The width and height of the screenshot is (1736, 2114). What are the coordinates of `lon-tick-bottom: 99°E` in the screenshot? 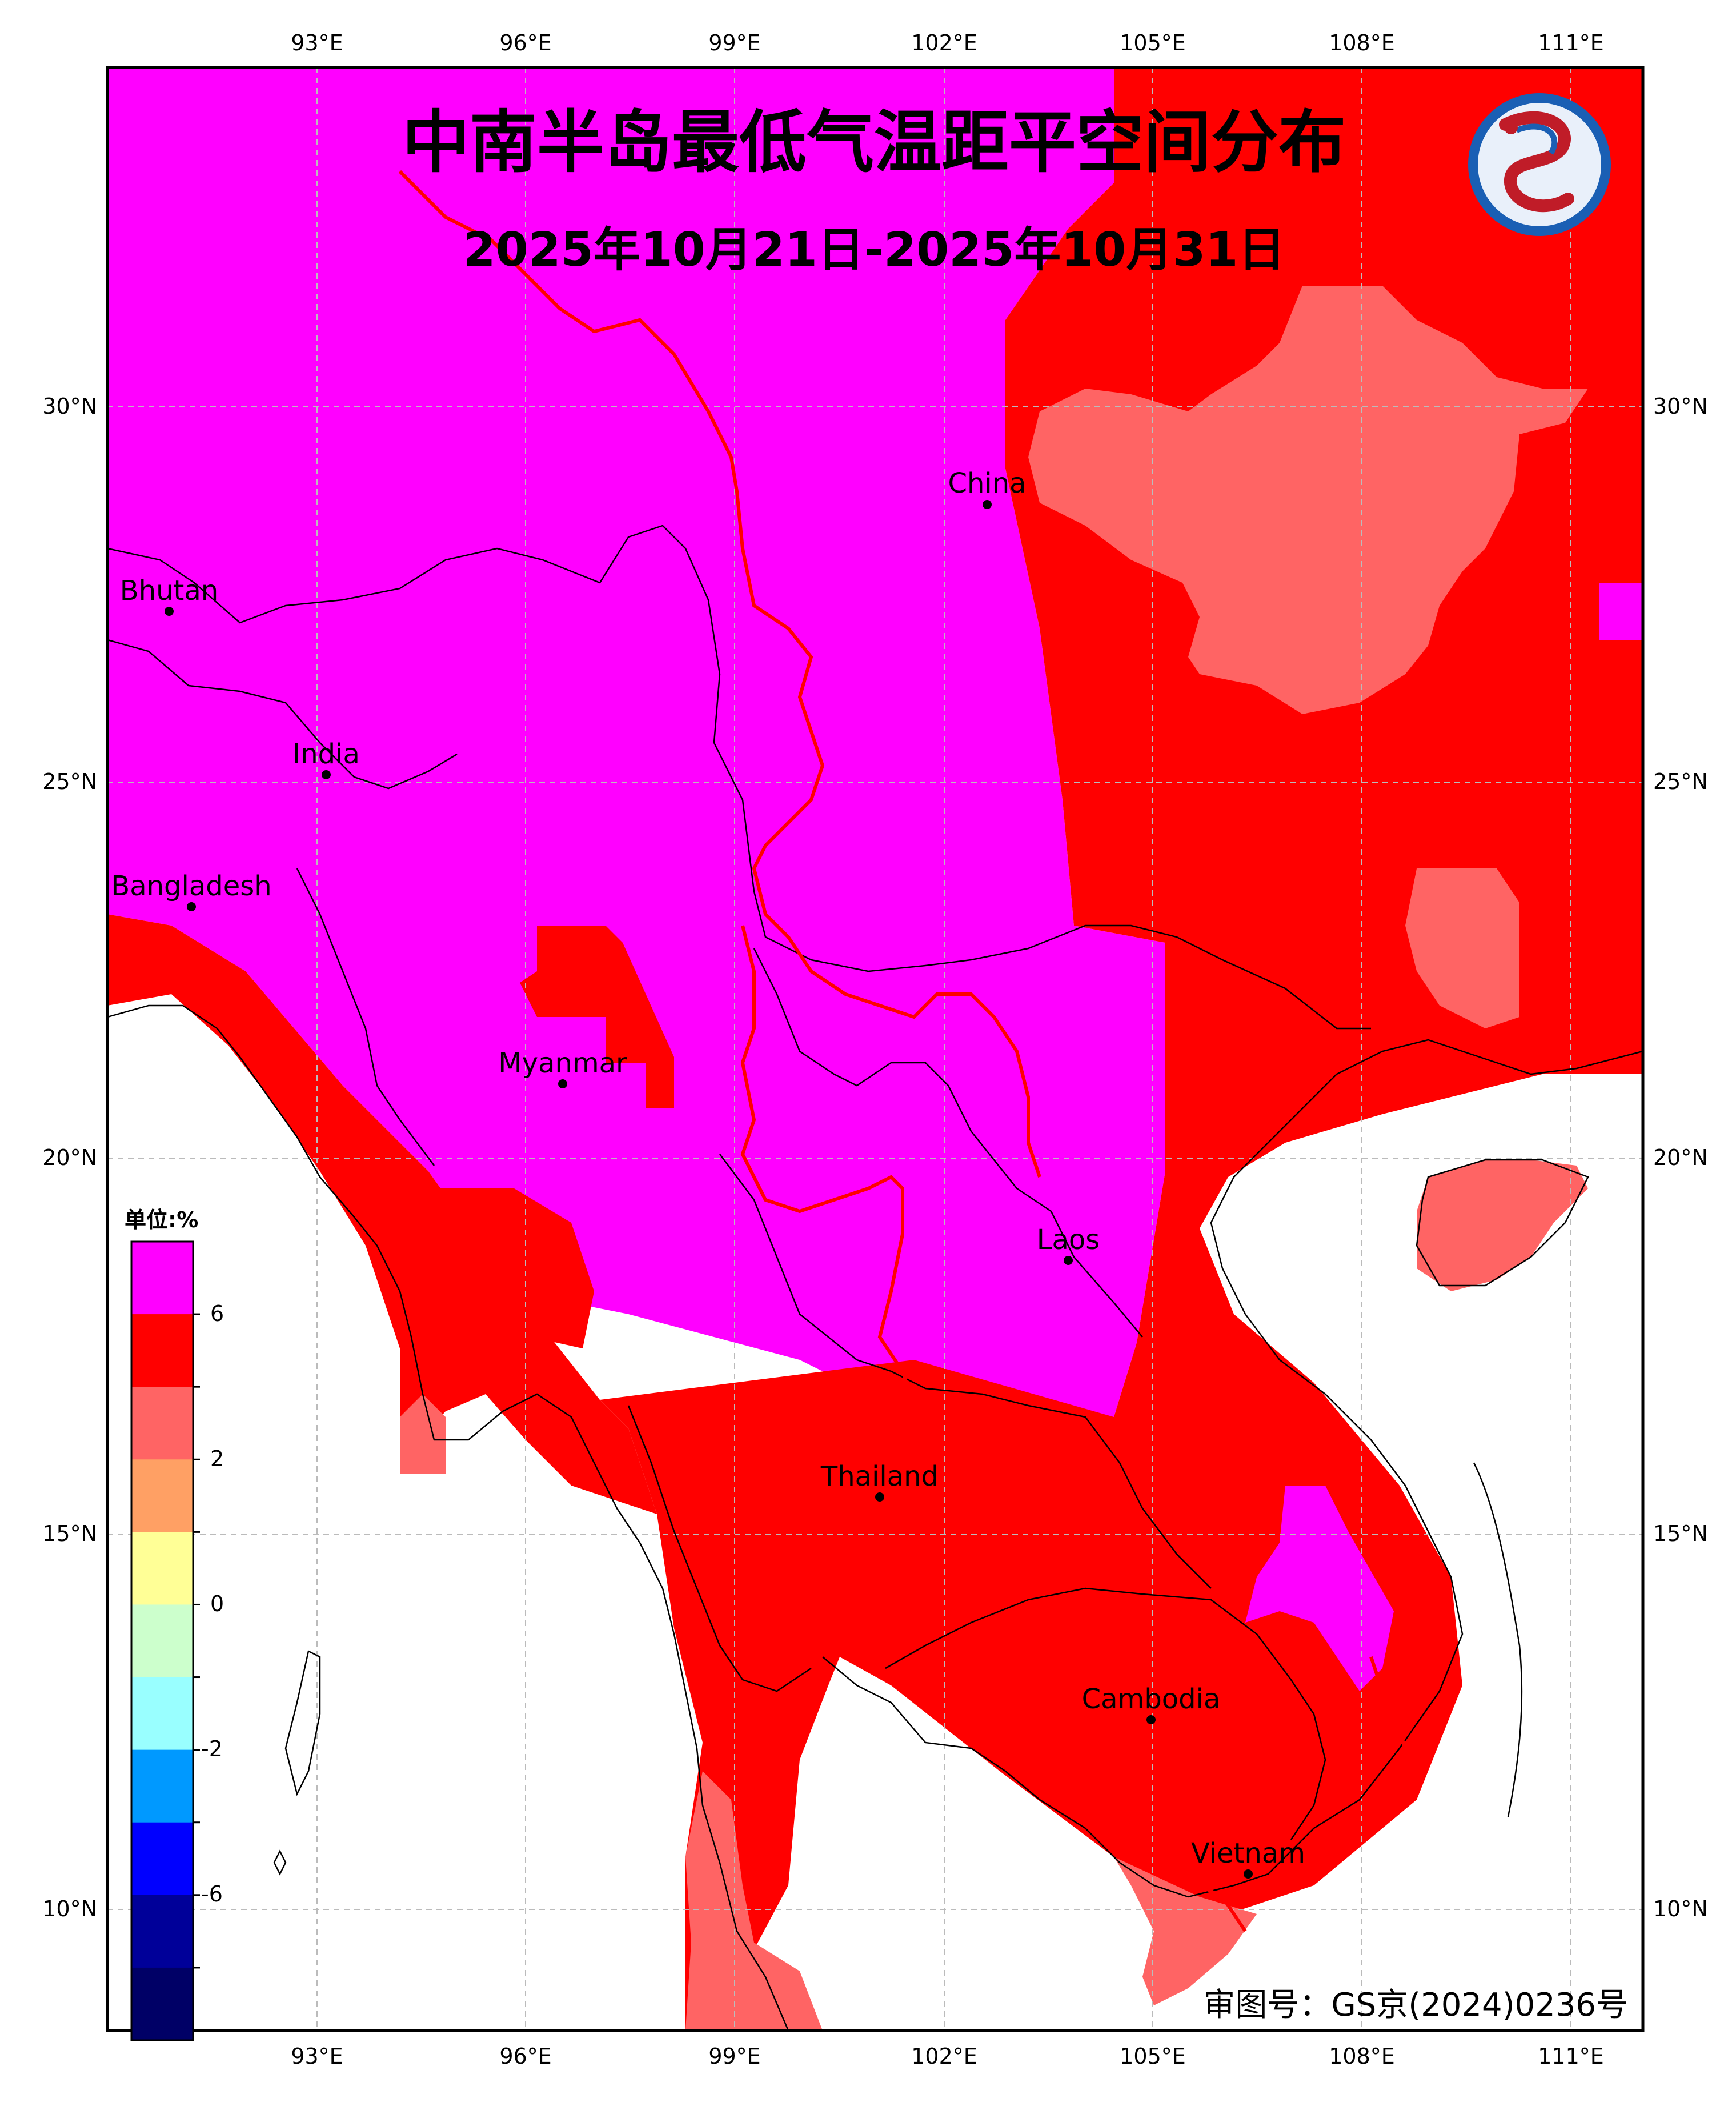 It's located at (734, 2056).